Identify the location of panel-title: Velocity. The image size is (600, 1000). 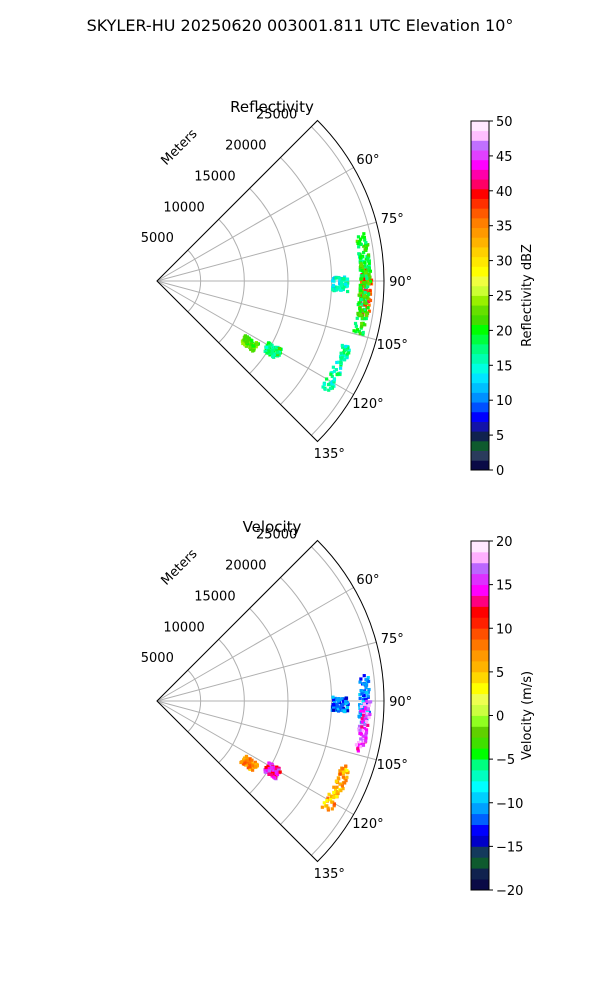
(272, 527).